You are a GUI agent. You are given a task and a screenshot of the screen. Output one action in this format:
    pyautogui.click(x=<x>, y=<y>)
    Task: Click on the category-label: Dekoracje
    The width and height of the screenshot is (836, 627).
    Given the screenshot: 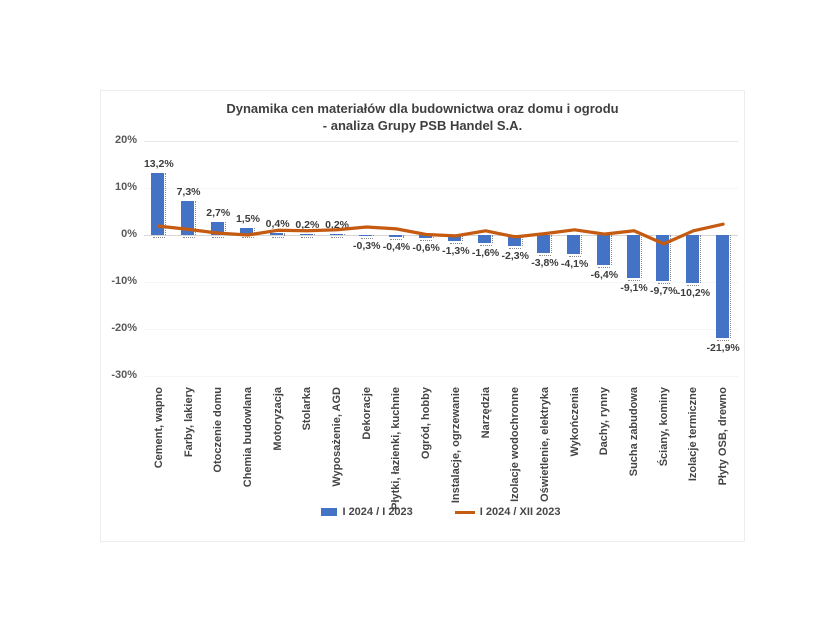 What is the action you would take?
    pyautogui.click(x=366, y=413)
    